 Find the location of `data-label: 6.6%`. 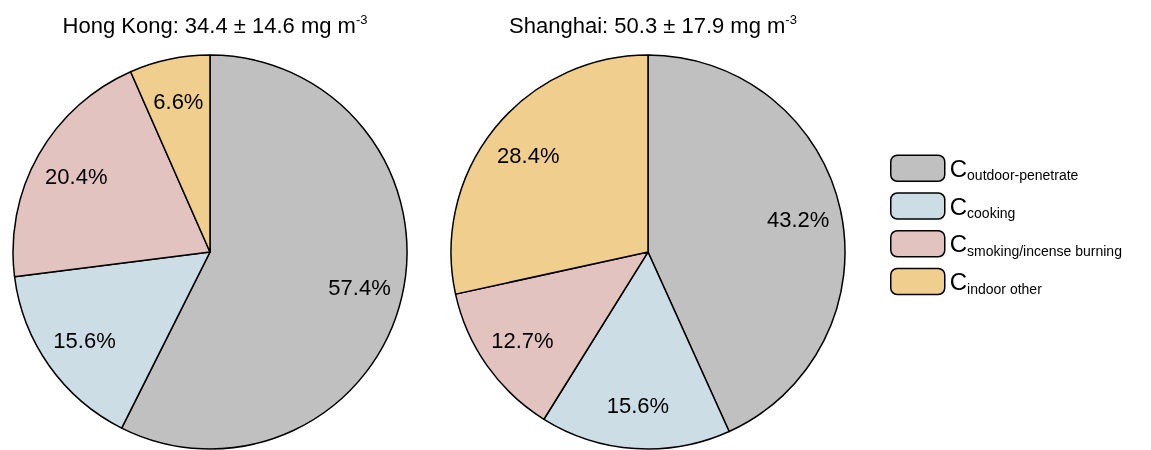

data-label: 6.6% is located at coordinates (178, 102).